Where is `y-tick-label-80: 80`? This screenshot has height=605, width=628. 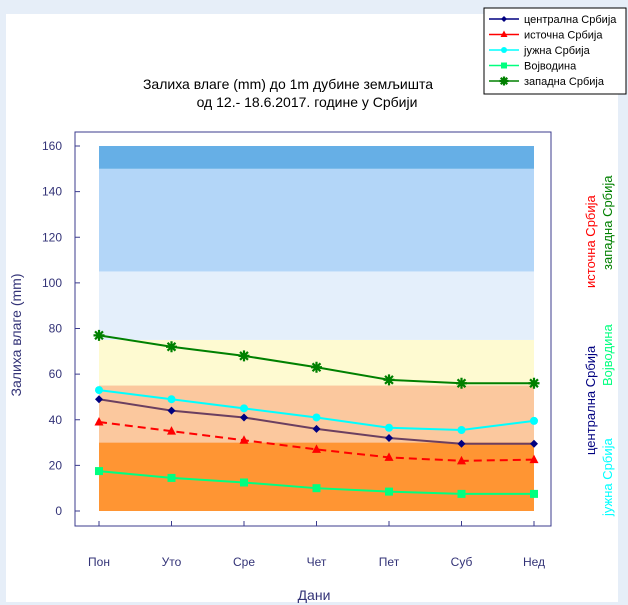
y-tick-label-80: 80 is located at coordinates (56, 329).